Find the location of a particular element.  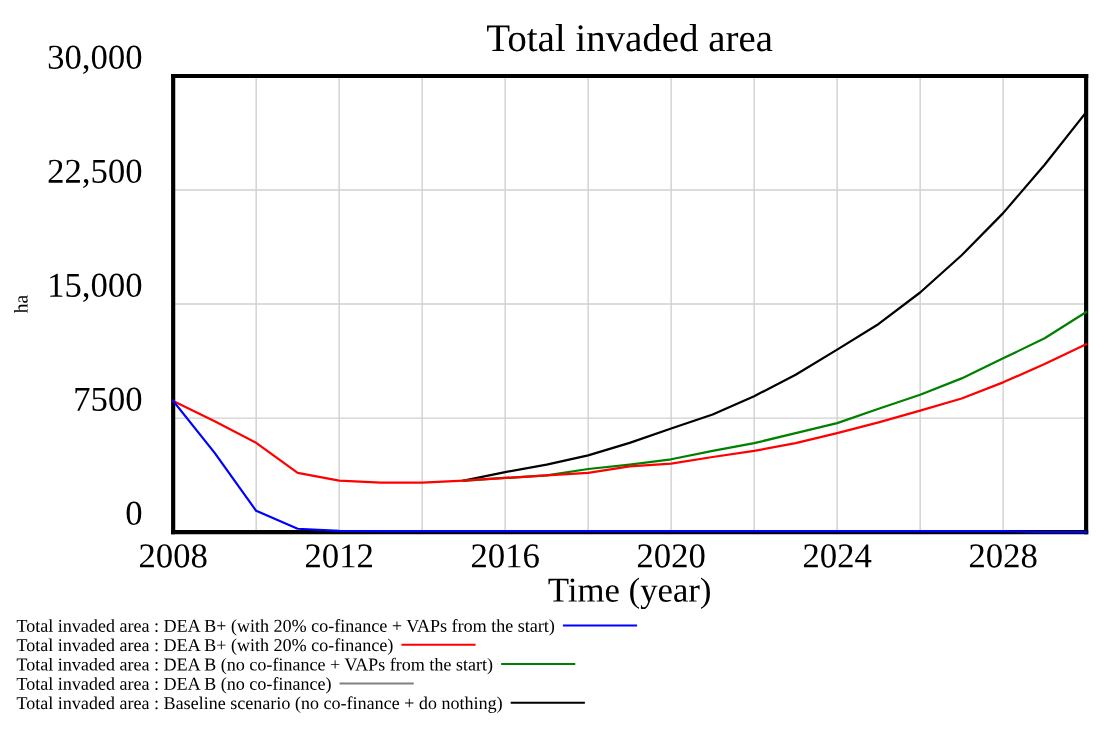

x-tick-label: 2028 is located at coordinates (1003, 556).